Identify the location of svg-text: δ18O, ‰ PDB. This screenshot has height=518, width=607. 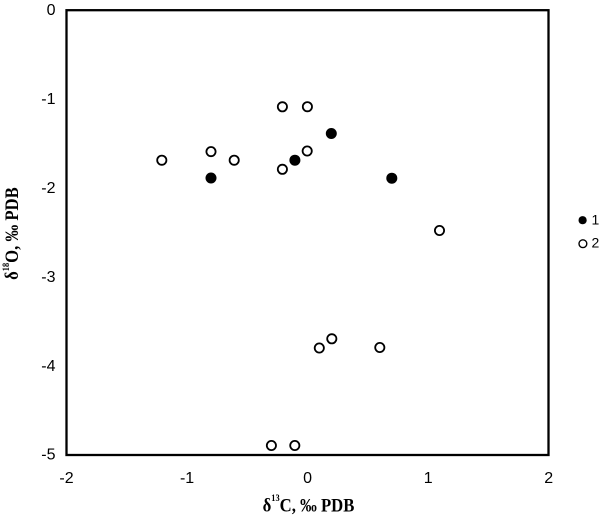
(11, 233).